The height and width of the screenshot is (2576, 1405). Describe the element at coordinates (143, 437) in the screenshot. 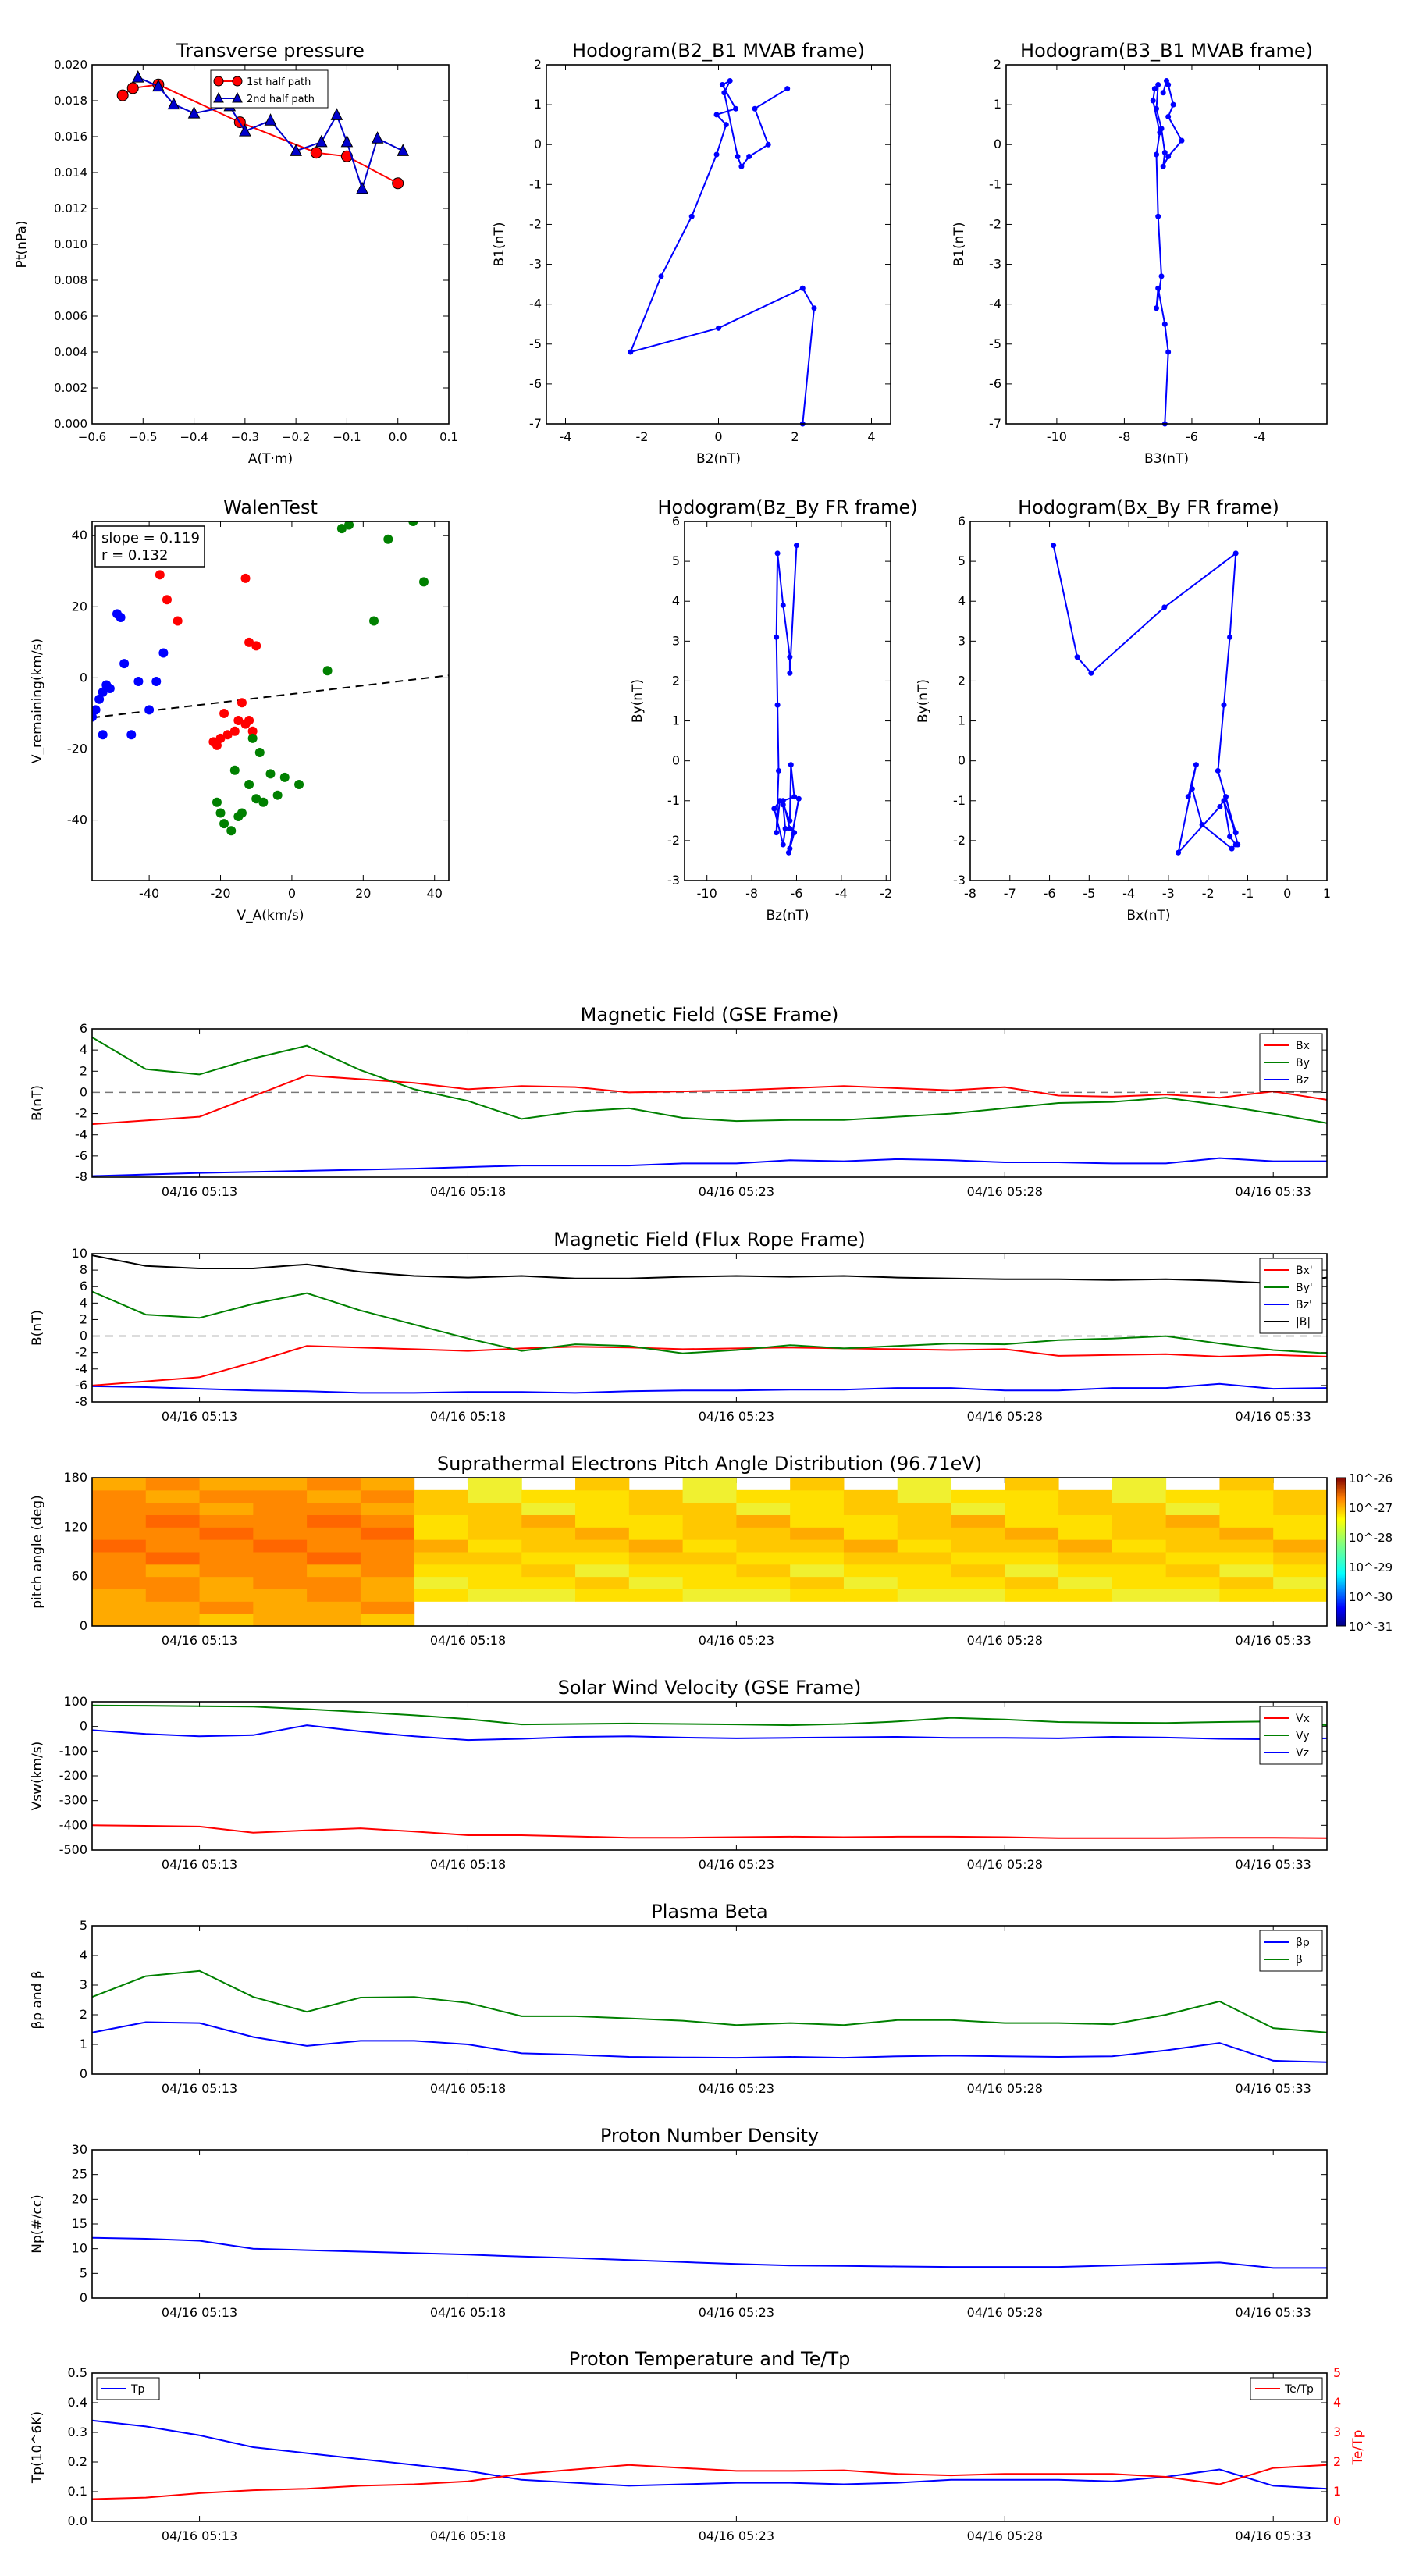

I see `x-tick-label: −0.5` at that location.